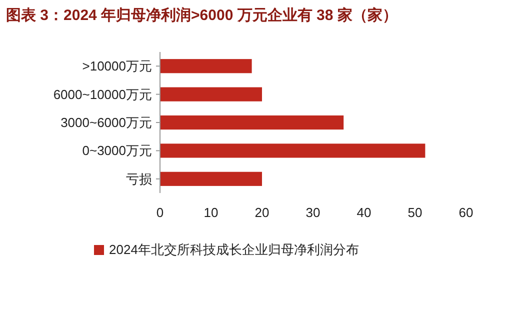 The image size is (508, 321). What do you see at coordinates (415, 212) in the screenshot?
I see `x-tick-label: 50` at bounding box center [415, 212].